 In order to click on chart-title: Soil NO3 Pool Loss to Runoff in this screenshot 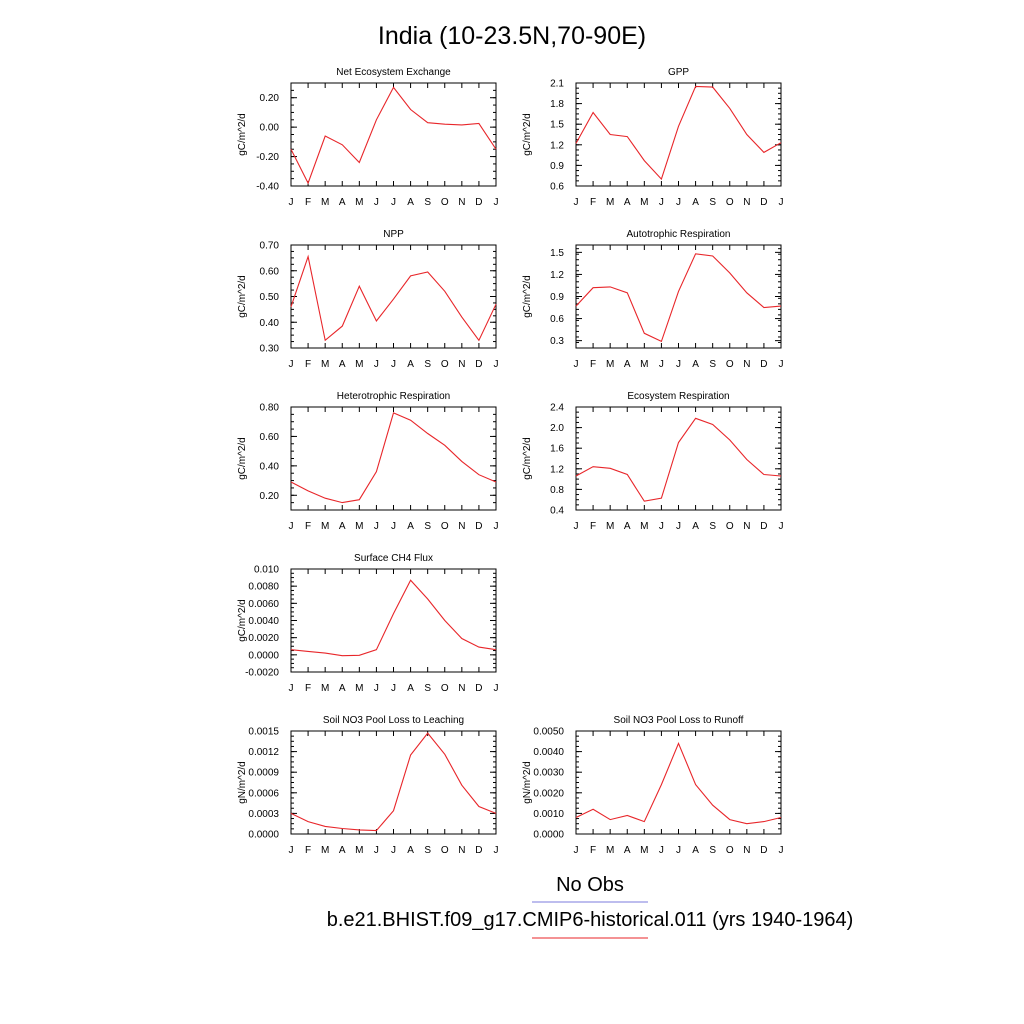, I will do `click(679, 720)`.